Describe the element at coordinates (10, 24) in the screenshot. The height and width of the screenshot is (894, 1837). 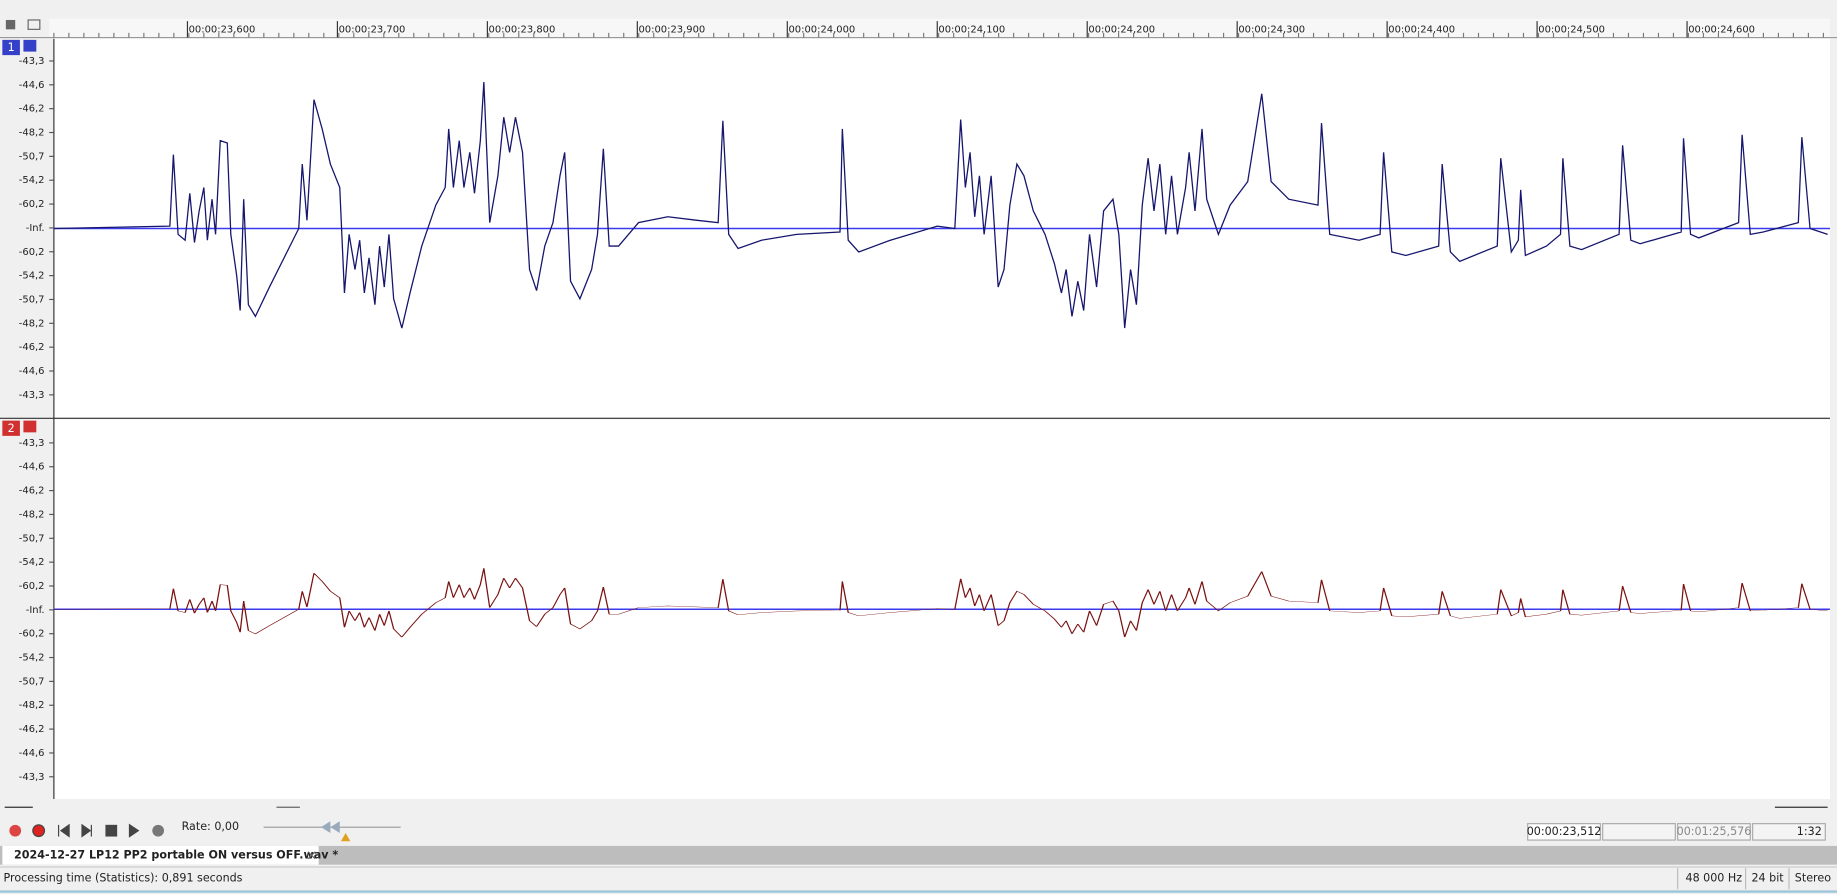
I see `lock-icon` at that location.